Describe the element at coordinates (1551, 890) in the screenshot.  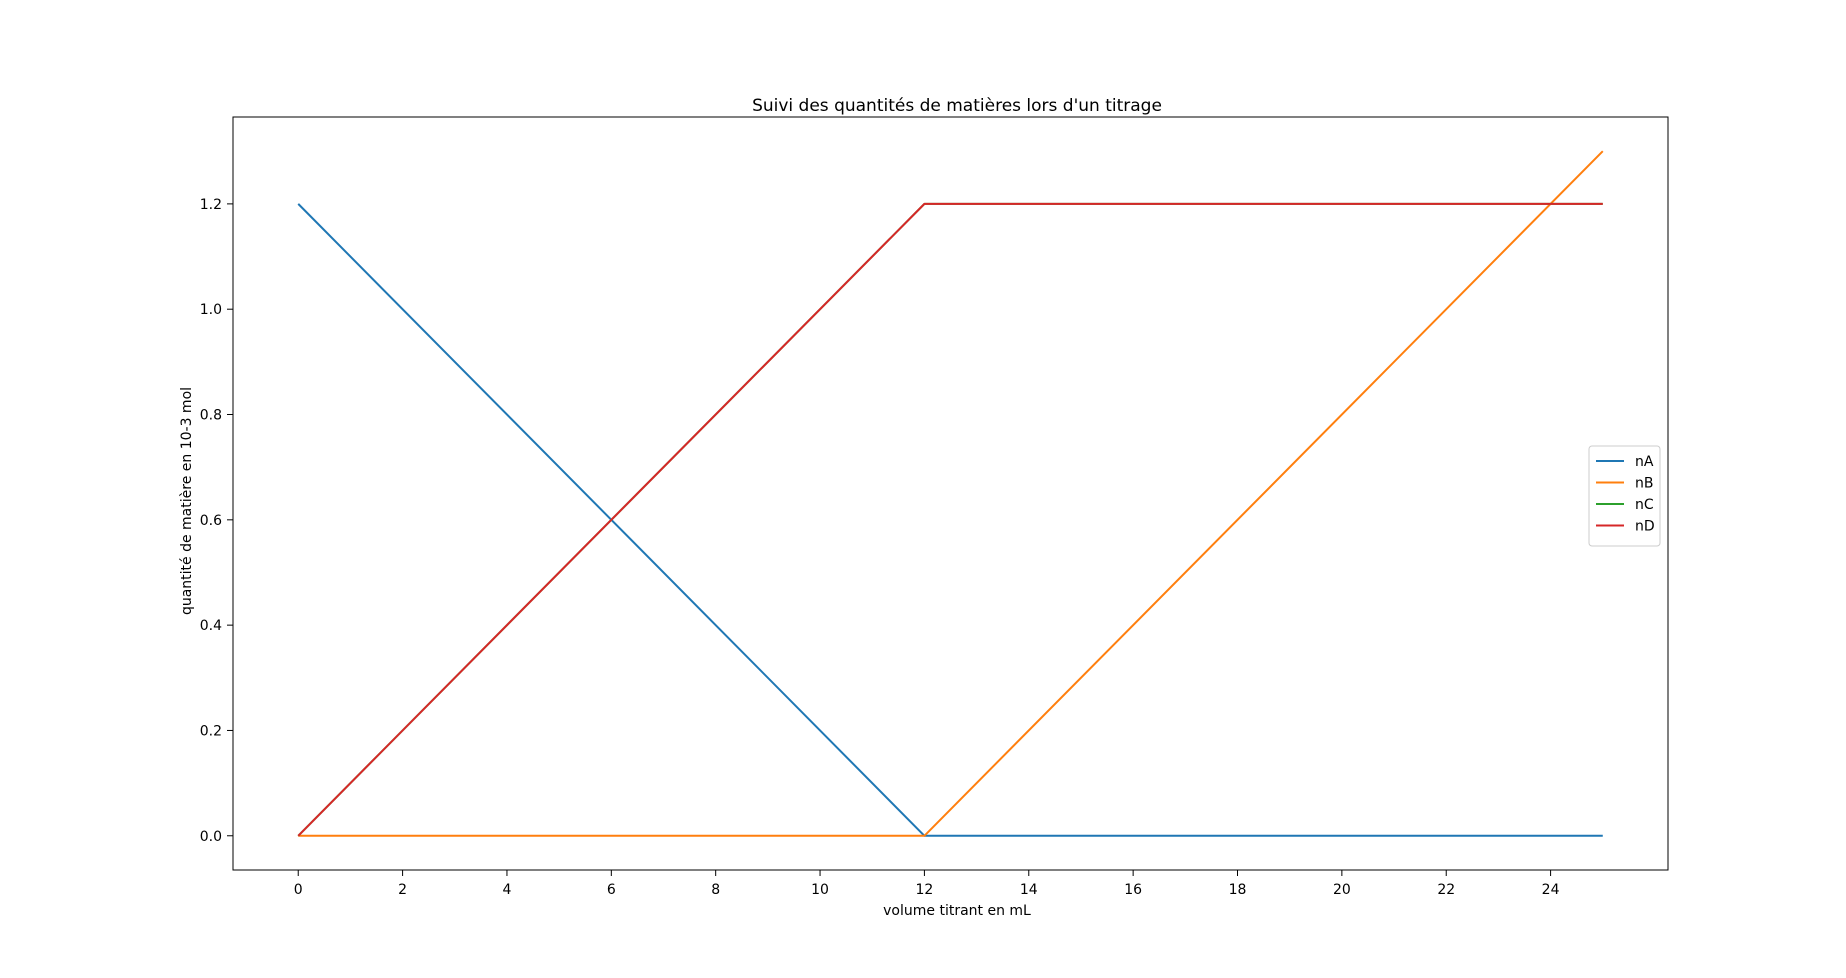
I see `x-tick-label: 24` at that location.